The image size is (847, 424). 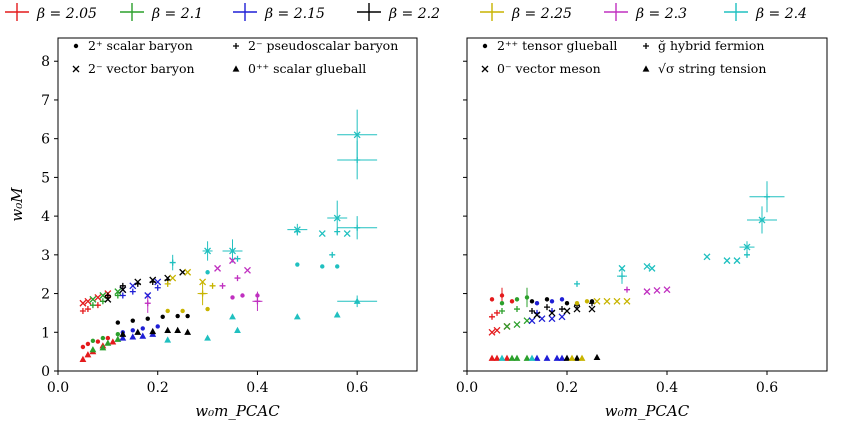 I want to click on panel-legend-marker, so click(x=485, y=46).